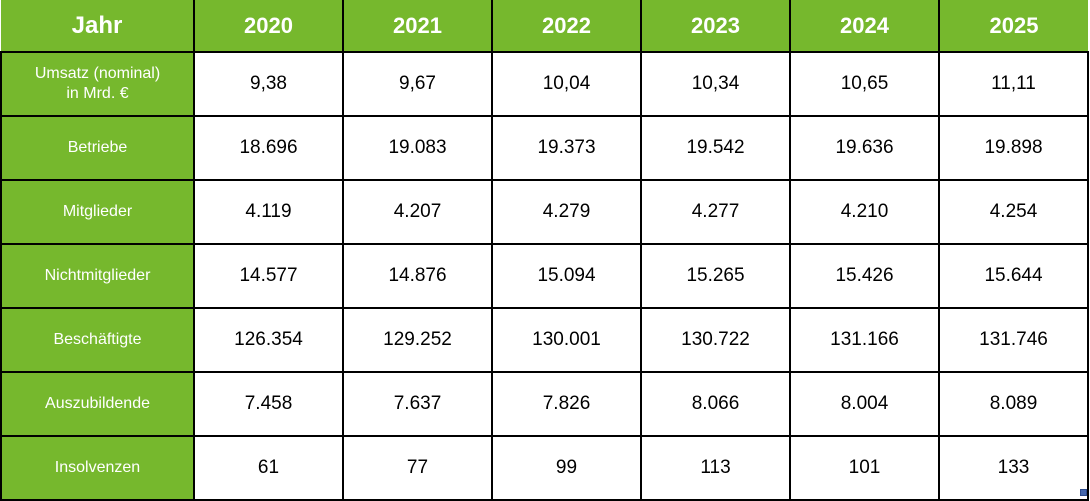 The image size is (1090, 501). I want to click on row-label-insolvenzen: Insolvenzen, so click(97, 468).